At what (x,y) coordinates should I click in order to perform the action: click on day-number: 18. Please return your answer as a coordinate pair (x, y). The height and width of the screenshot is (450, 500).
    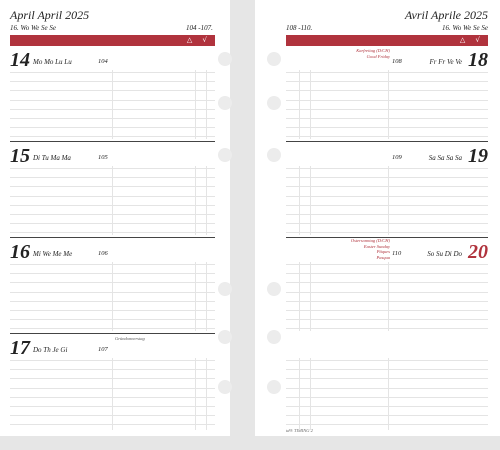
    Looking at the image, I should click on (478, 60).